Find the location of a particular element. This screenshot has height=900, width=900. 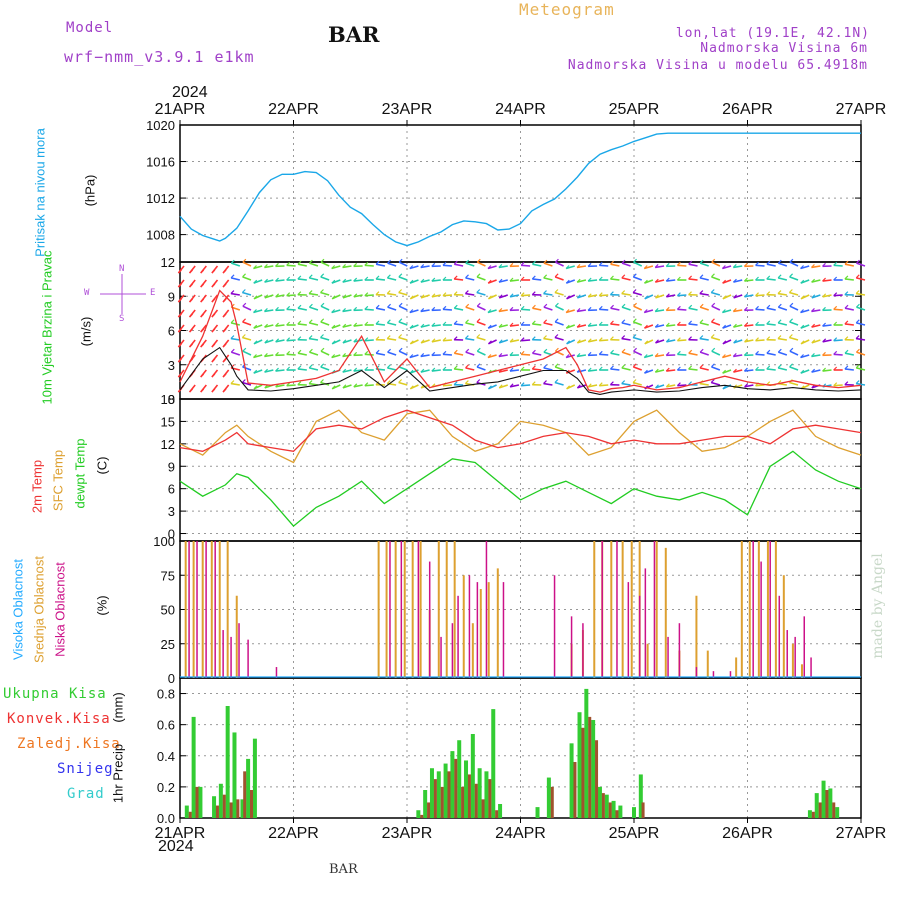

legend-total-precip: Ukupna Kisa is located at coordinates (55, 694).